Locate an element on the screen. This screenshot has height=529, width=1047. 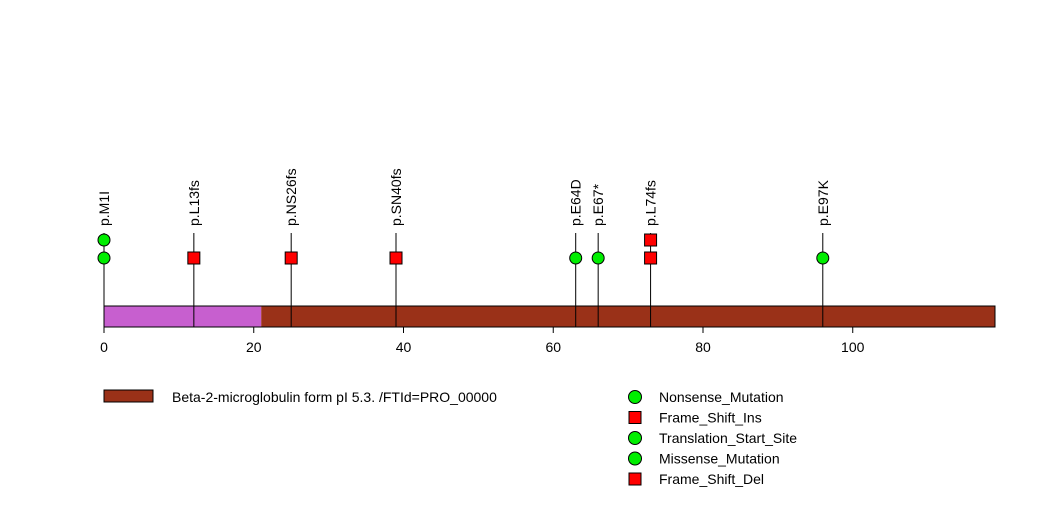
label-p-e64d: p.E64D is located at coordinates (576, 202).